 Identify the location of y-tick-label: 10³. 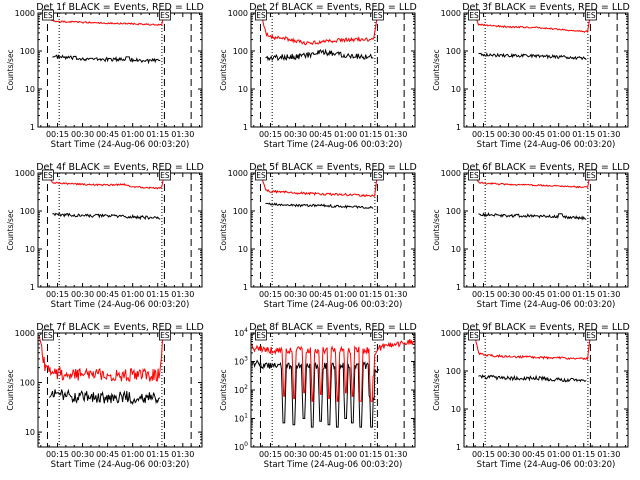
(241, 361).